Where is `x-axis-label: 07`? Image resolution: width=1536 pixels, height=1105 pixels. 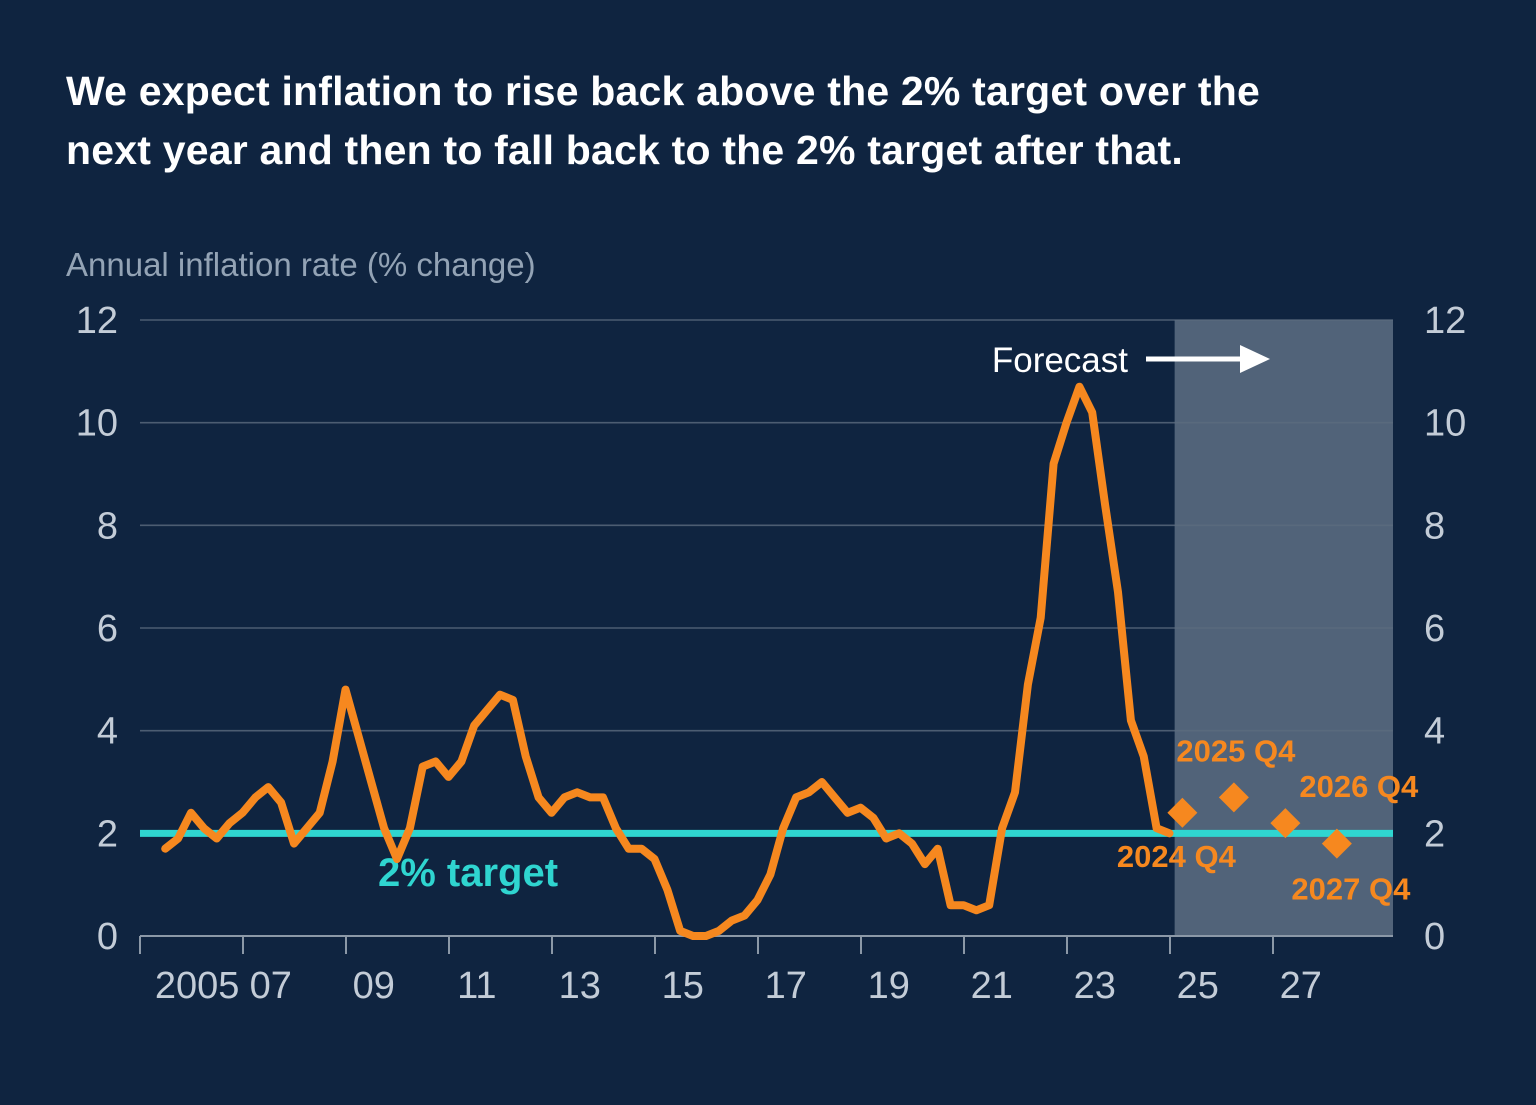 x-axis-label: 07 is located at coordinates (271, 986).